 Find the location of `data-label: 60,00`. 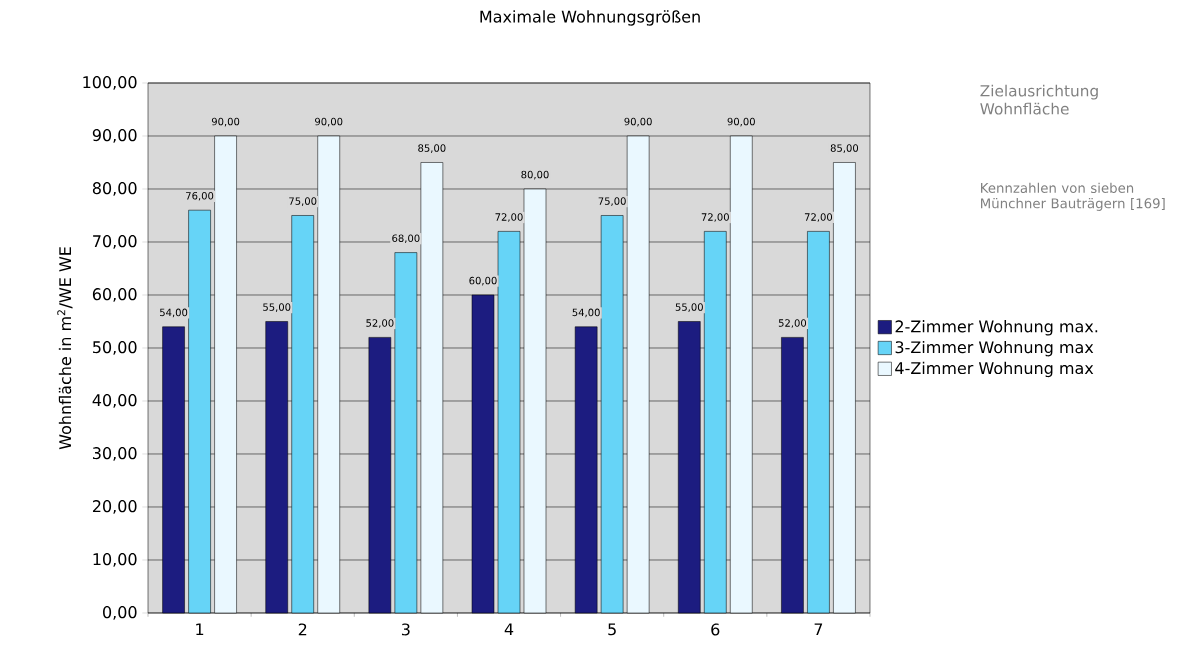

data-label: 60,00 is located at coordinates (483, 281).